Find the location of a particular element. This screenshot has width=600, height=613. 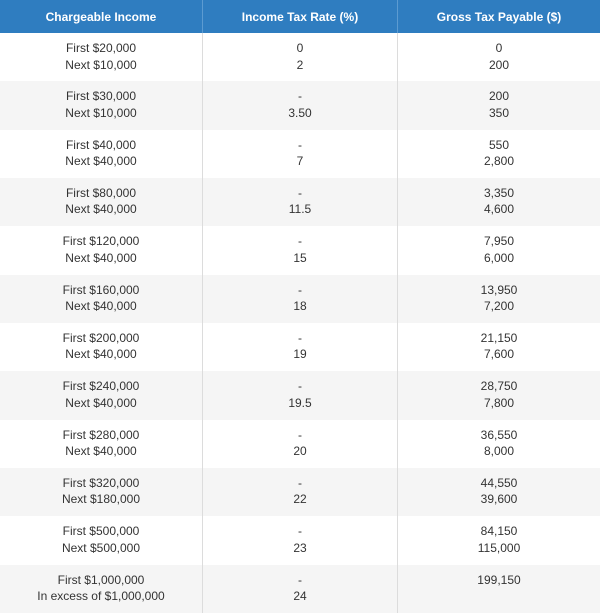

cell-line: 24 is located at coordinates (300, 596).